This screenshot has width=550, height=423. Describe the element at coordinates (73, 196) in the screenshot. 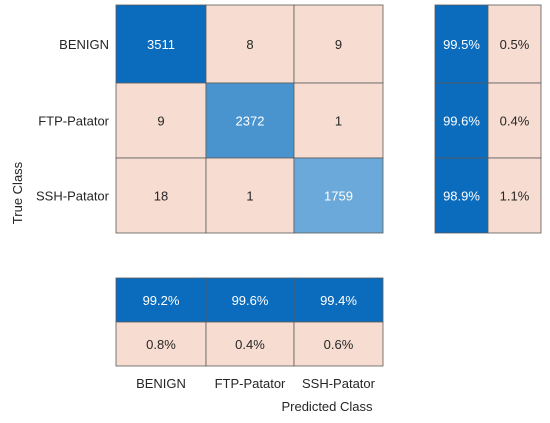

I see `row-label-2: SSH-Patator` at that location.